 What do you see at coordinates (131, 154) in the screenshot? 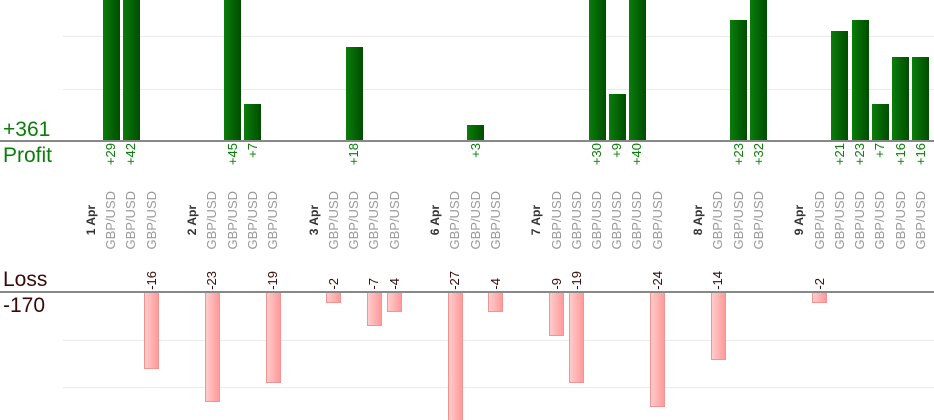
I see `profit-value-label: +42` at bounding box center [131, 154].